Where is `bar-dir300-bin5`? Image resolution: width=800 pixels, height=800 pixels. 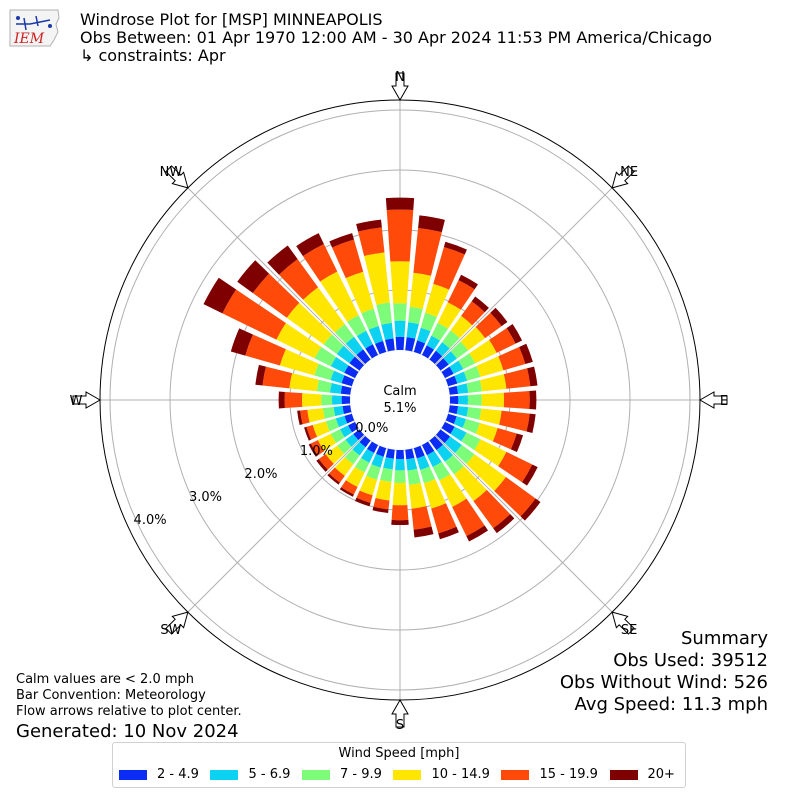
bar-dir300-bin5 is located at coordinates (220, 295).